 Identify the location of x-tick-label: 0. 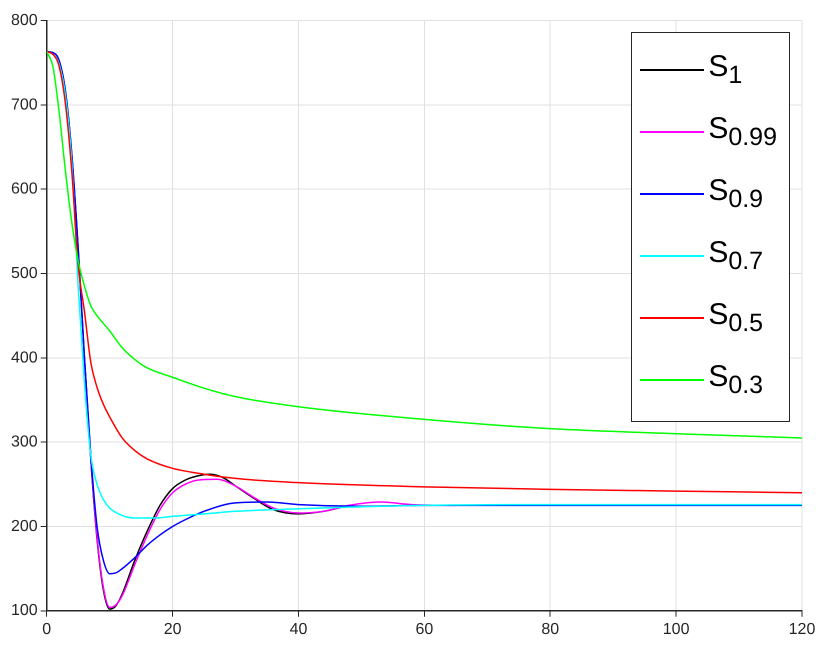
(47, 629).